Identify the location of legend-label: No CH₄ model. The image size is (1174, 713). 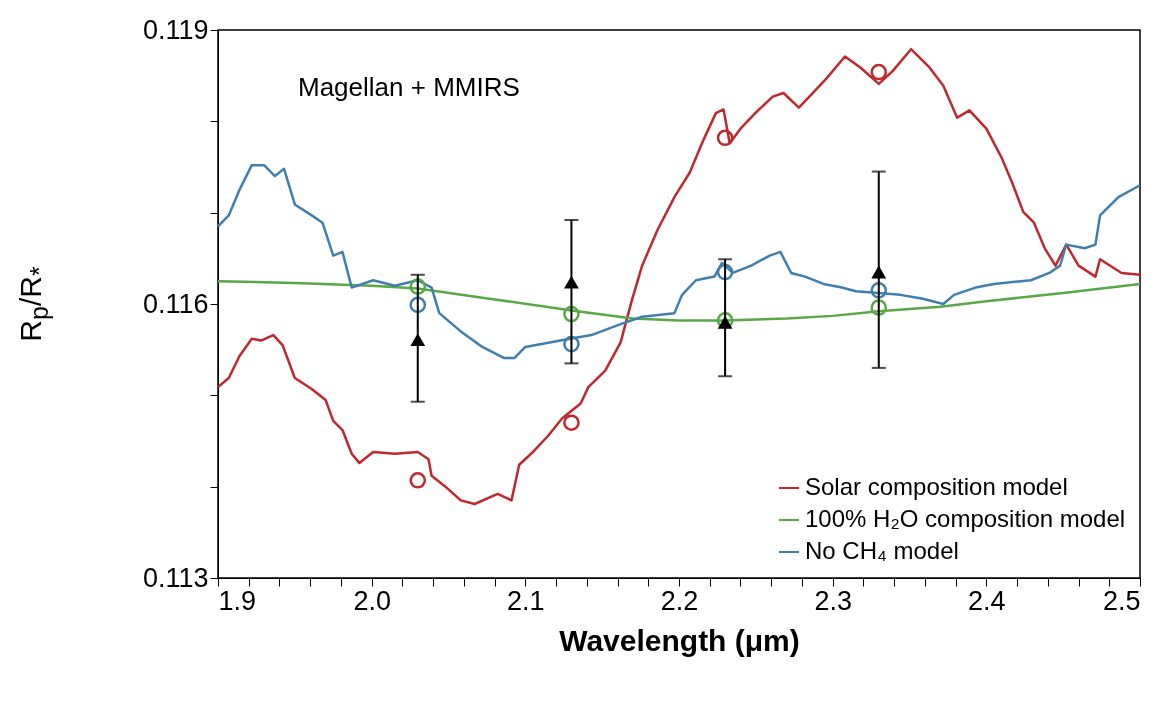
(882, 550).